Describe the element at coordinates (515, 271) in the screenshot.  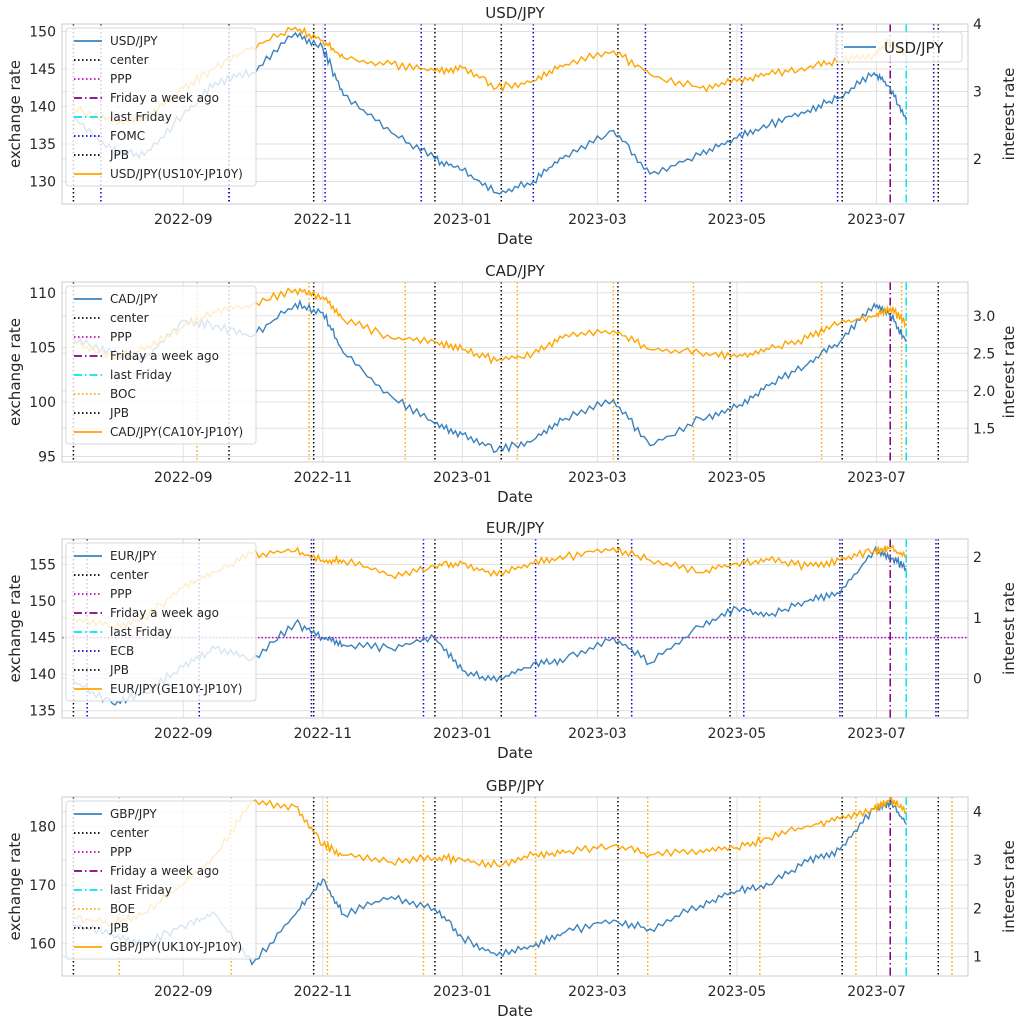
I see `chart-title: CAD/JPY` at that location.